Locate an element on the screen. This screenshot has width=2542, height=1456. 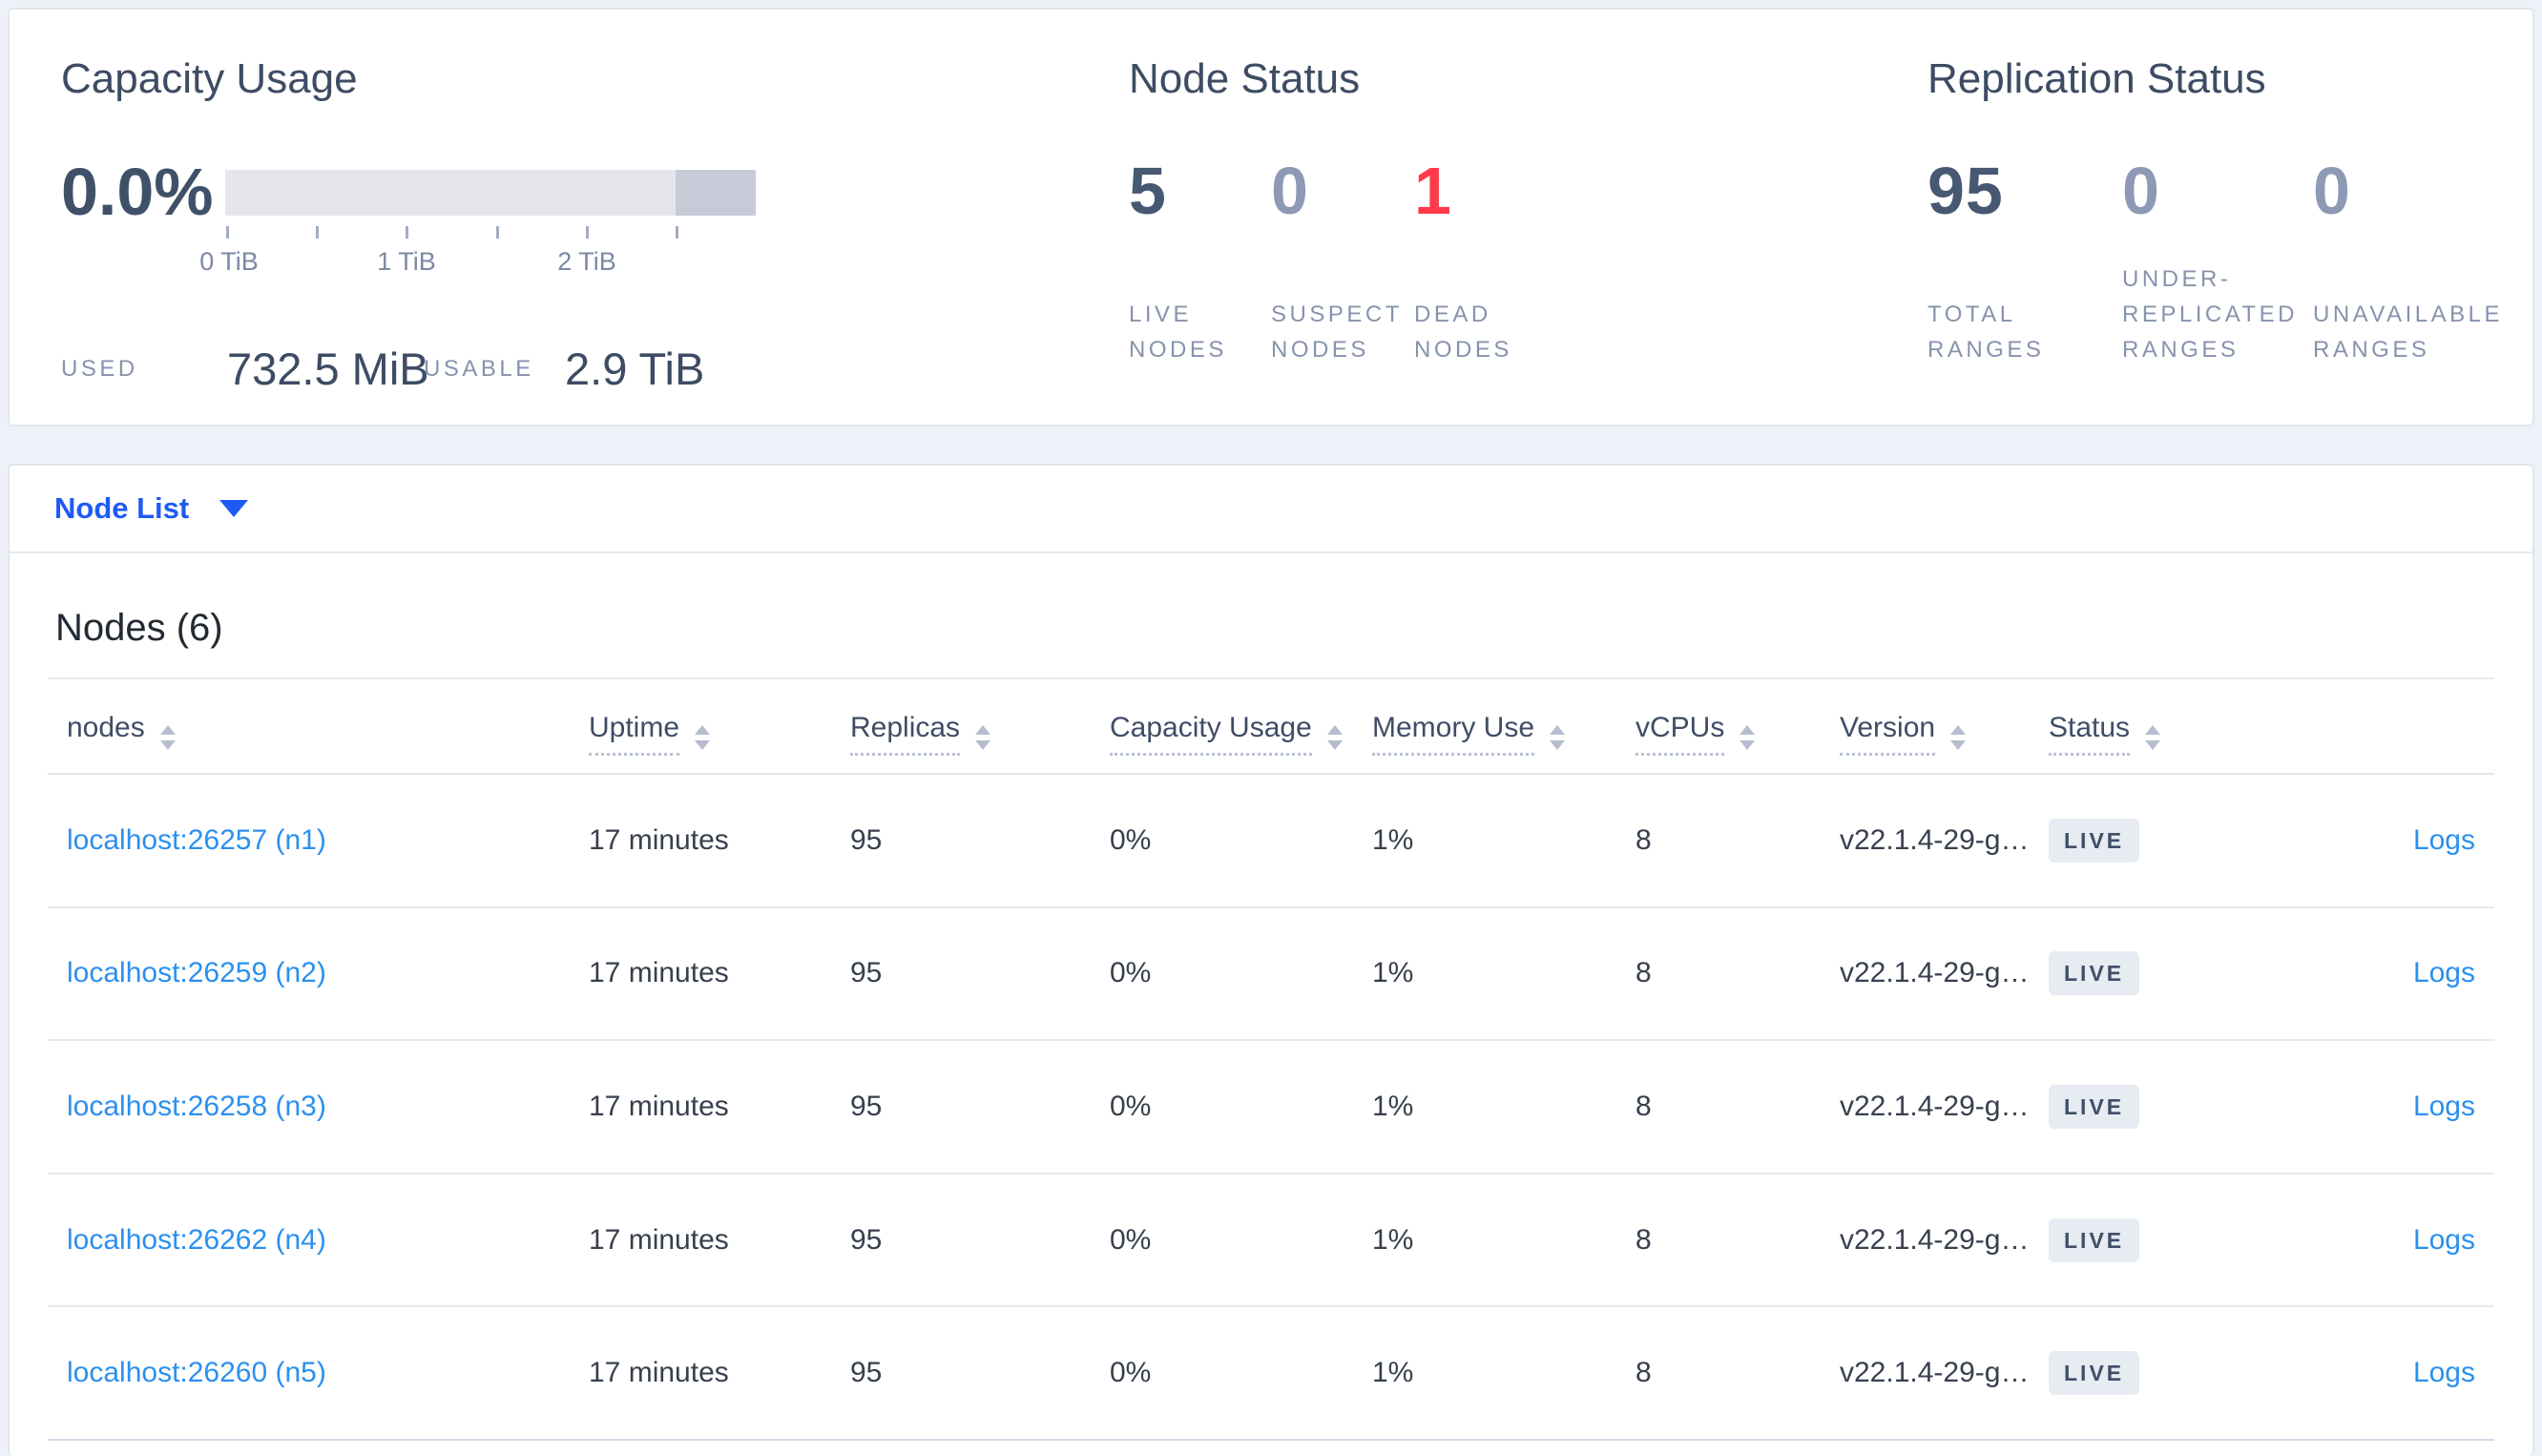
total-ranges-count: 95 is located at coordinates (1965, 191).